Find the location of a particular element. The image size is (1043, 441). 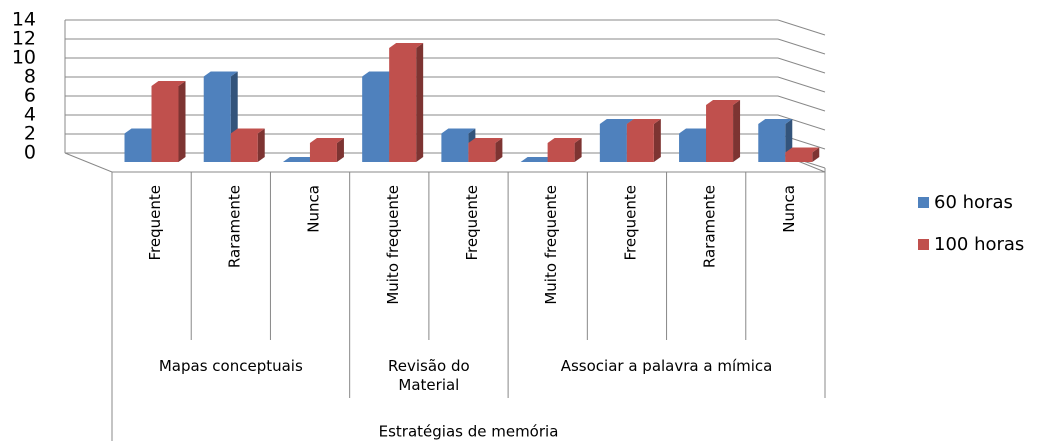

y-tick-label: 12 is located at coordinates (24, 39).